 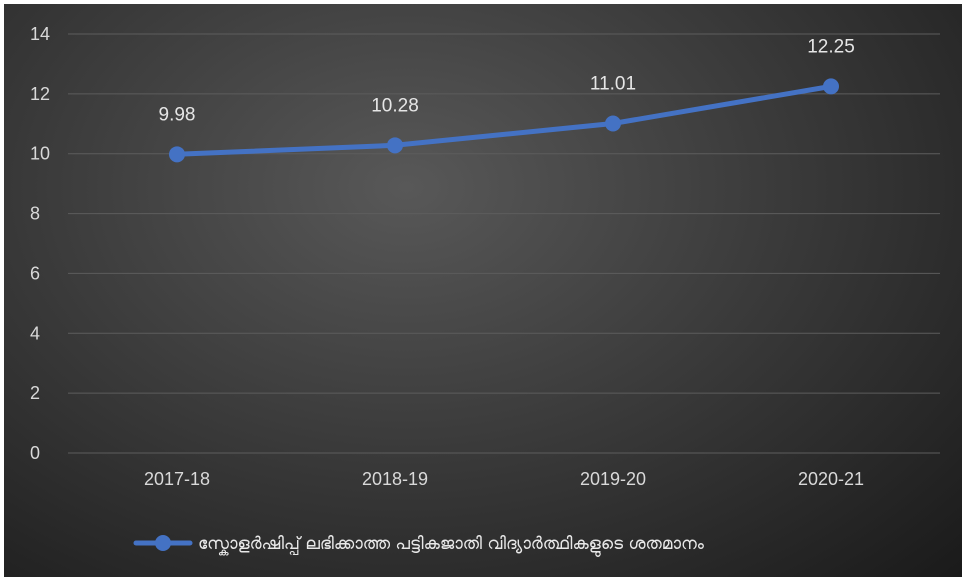 What do you see at coordinates (613, 479) in the screenshot?
I see `x-tick-label: 2019-20` at bounding box center [613, 479].